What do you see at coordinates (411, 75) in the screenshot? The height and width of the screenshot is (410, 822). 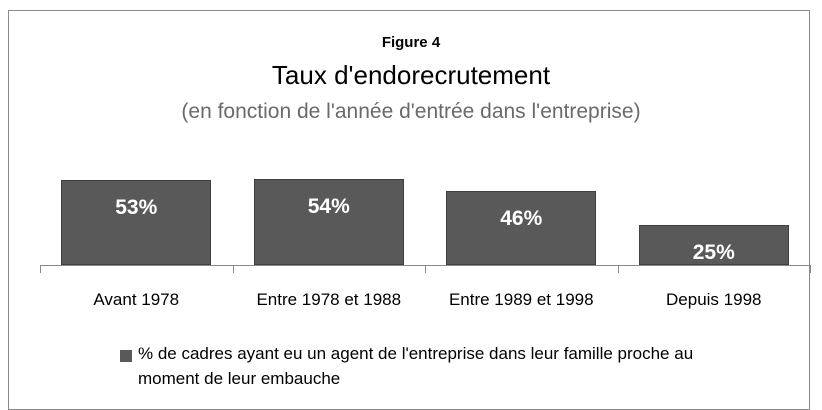 I see `chart-title: Taux d'endorecrutement` at bounding box center [411, 75].